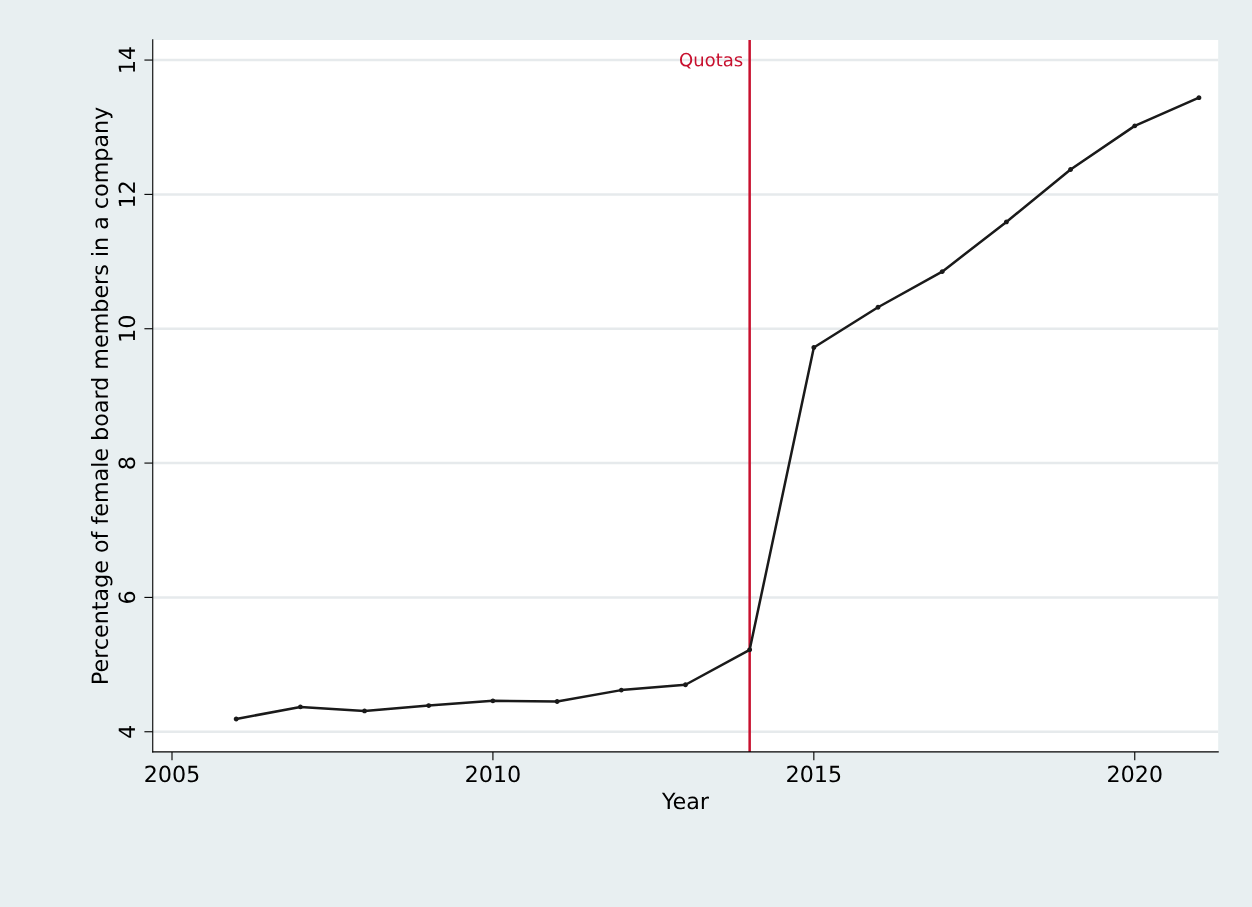 This screenshot has width=1252, height=907. Describe the element at coordinates (711, 60) in the screenshot. I see `ref-line-label: Quotas` at that location.